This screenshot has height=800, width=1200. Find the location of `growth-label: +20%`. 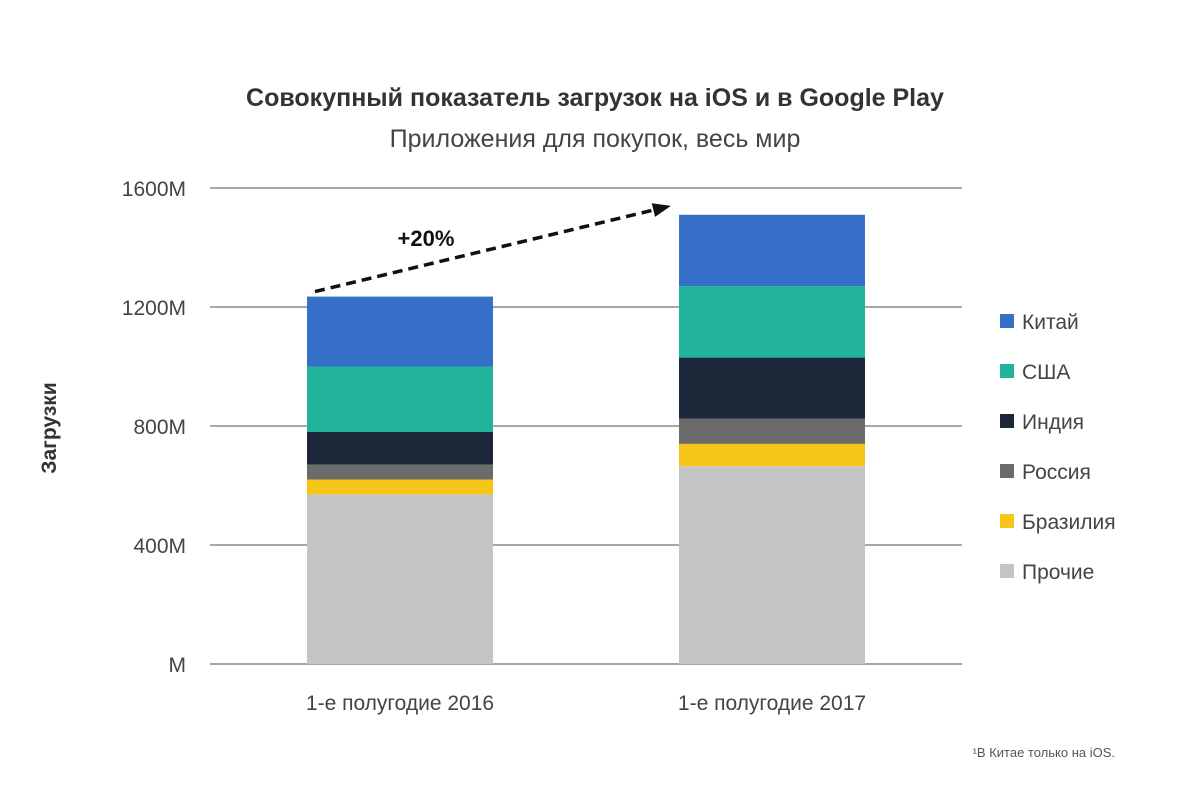

growth-label: +20% is located at coordinates (426, 238).